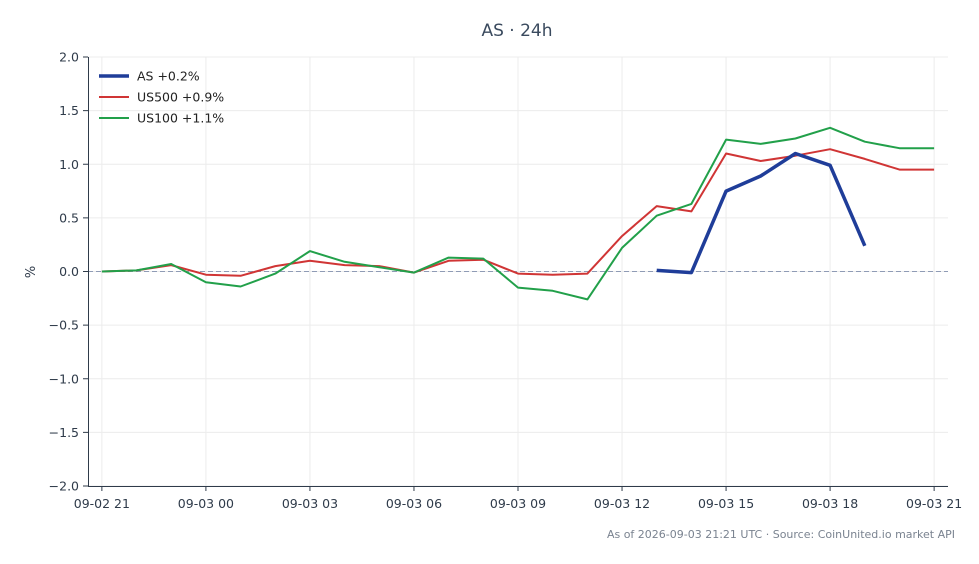  What do you see at coordinates (518, 503) in the screenshot?
I see `x-tick-label: 09-03 09` at bounding box center [518, 503].